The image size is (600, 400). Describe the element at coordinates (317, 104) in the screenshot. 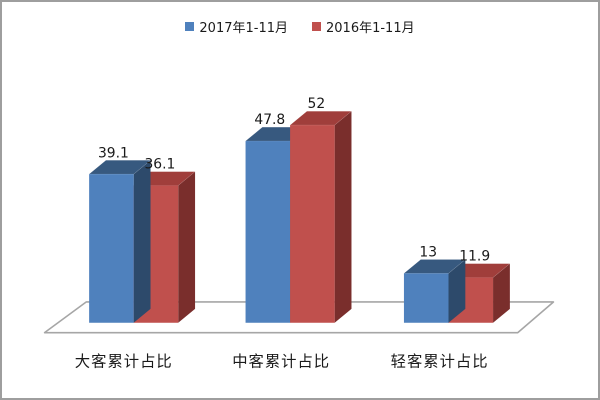

I see `value-label: 52` at that location.